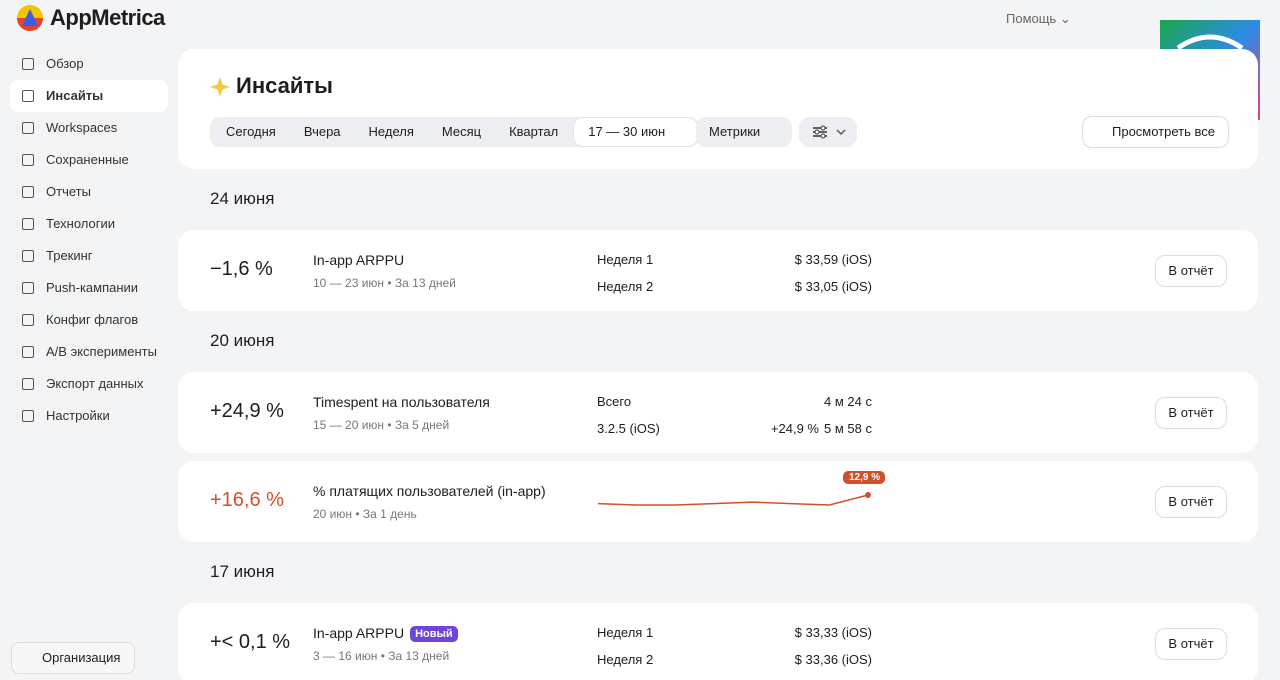 This screenshot has width=1280, height=680. I want to click on nav-item: A/B эксперименты, so click(89, 352).